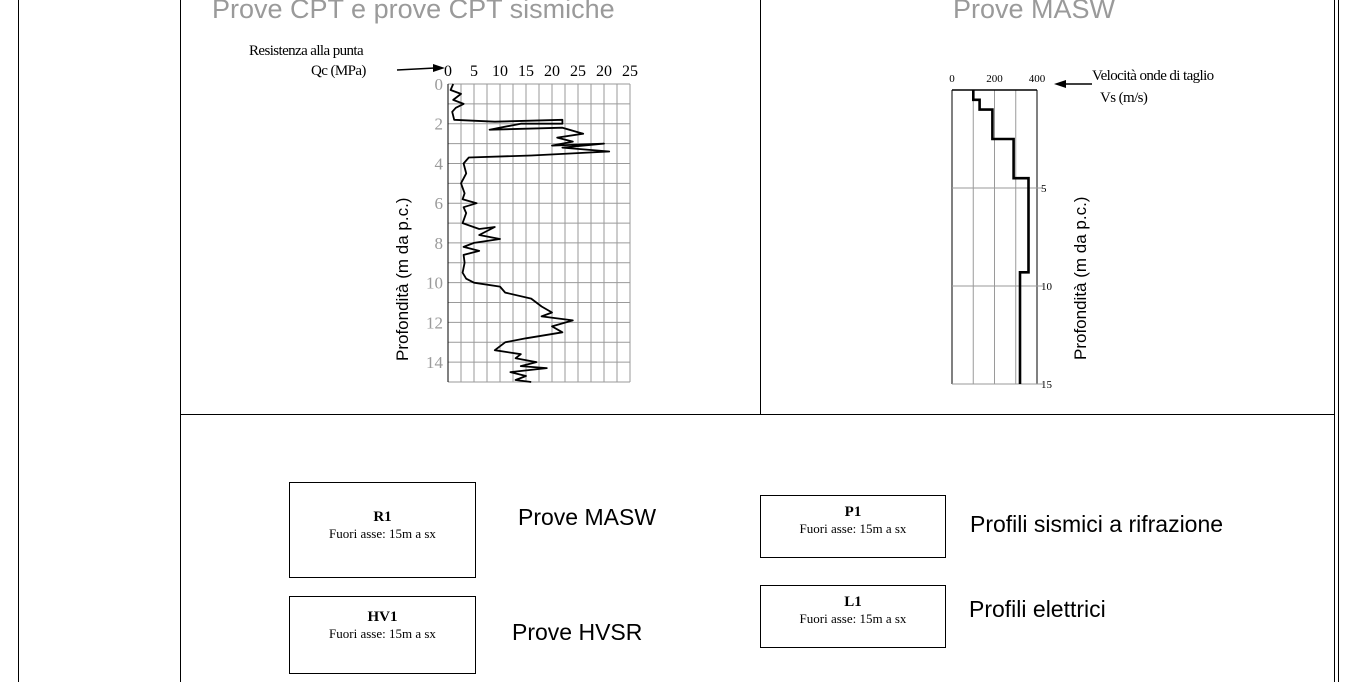  Describe the element at coordinates (1153, 76) in the screenshot. I see `masw-callout-line1: Velocità onde di taglio` at that location.